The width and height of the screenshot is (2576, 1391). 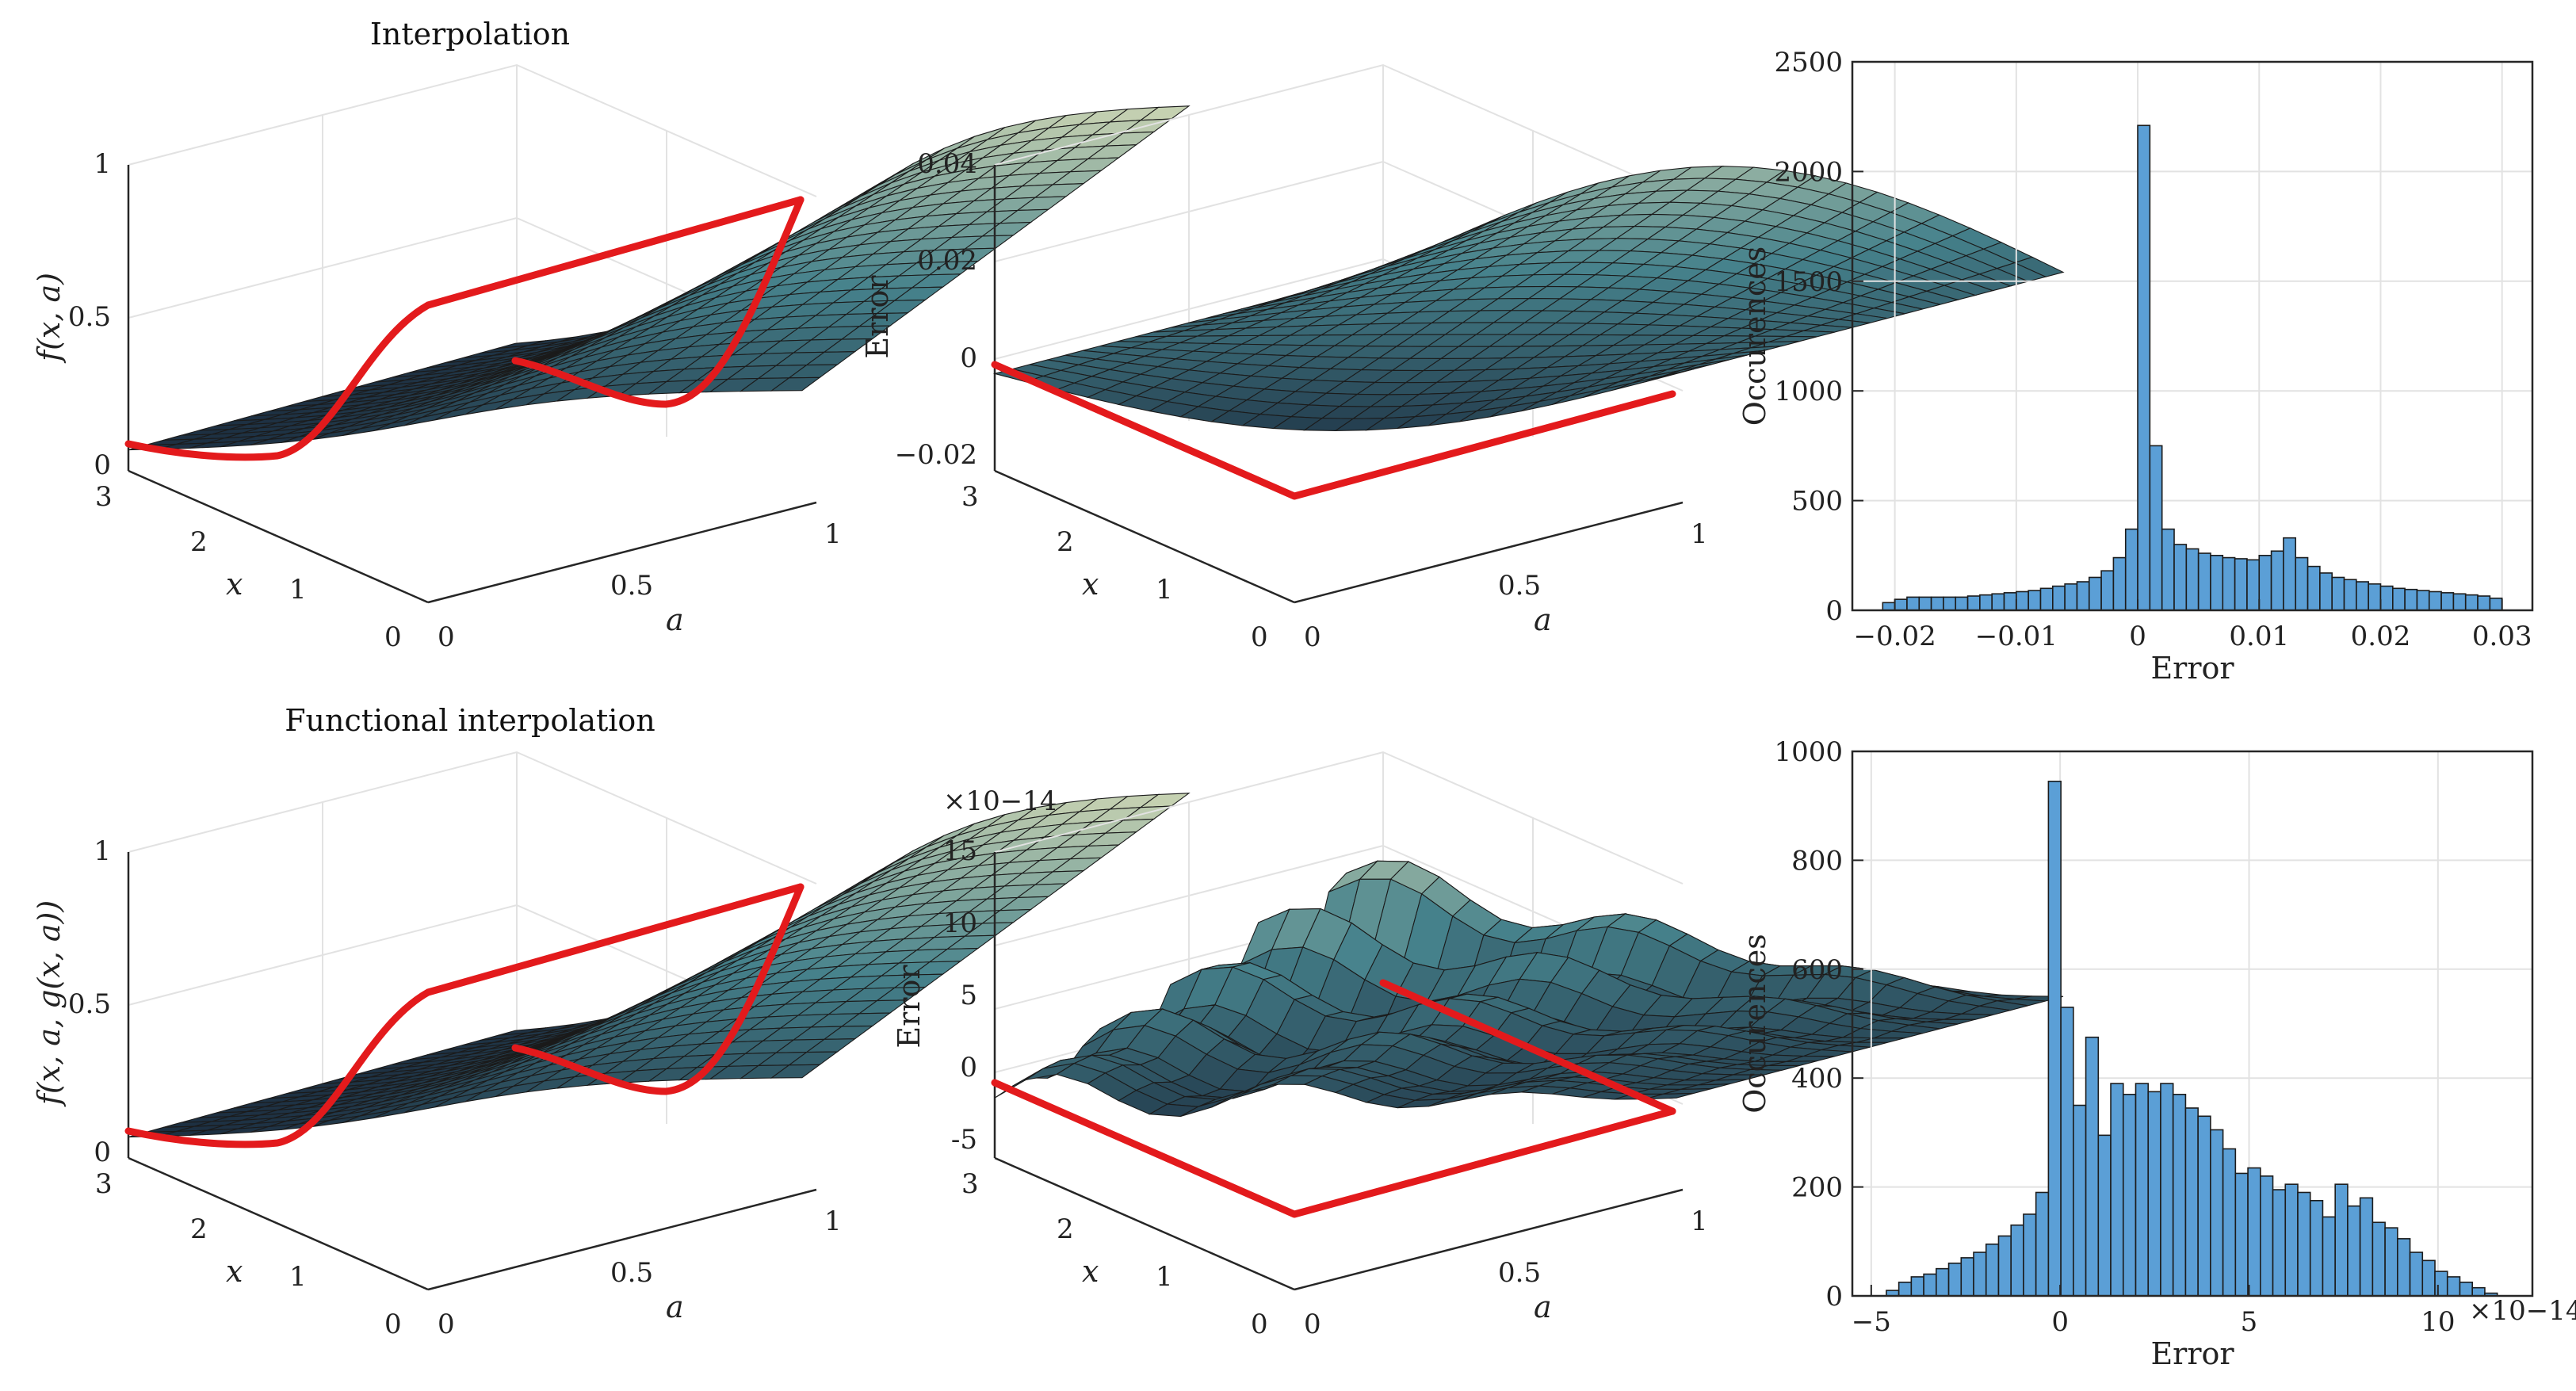 What do you see at coordinates (968, 996) in the screenshot?
I see `z-tick: 5` at bounding box center [968, 996].